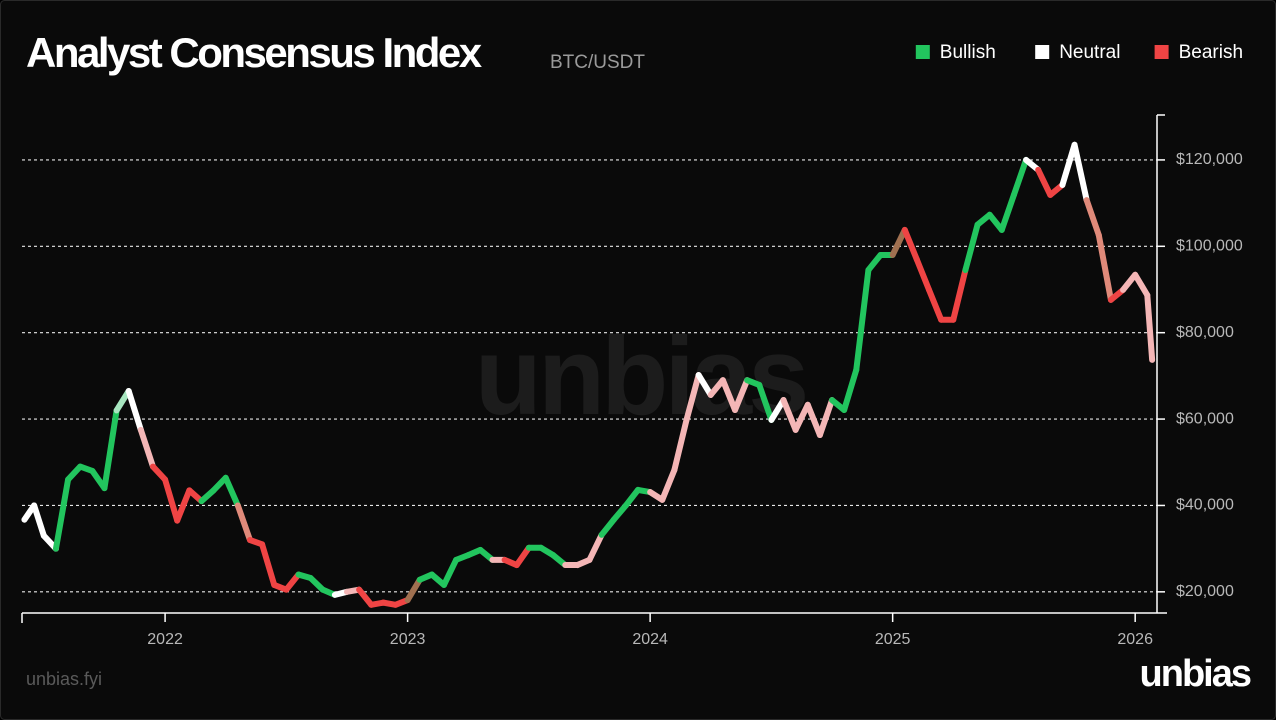 This screenshot has height=720, width=1276. What do you see at coordinates (1209, 246) in the screenshot?
I see `y-tick-label: $100,000` at bounding box center [1209, 246].